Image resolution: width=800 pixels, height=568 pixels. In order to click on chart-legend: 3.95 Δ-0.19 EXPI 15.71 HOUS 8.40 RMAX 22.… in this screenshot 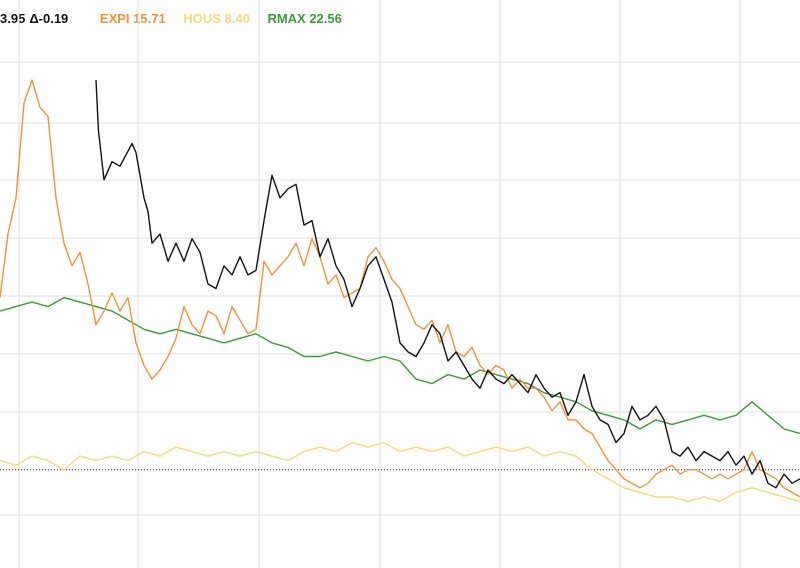, I will do `click(178, 21)`.